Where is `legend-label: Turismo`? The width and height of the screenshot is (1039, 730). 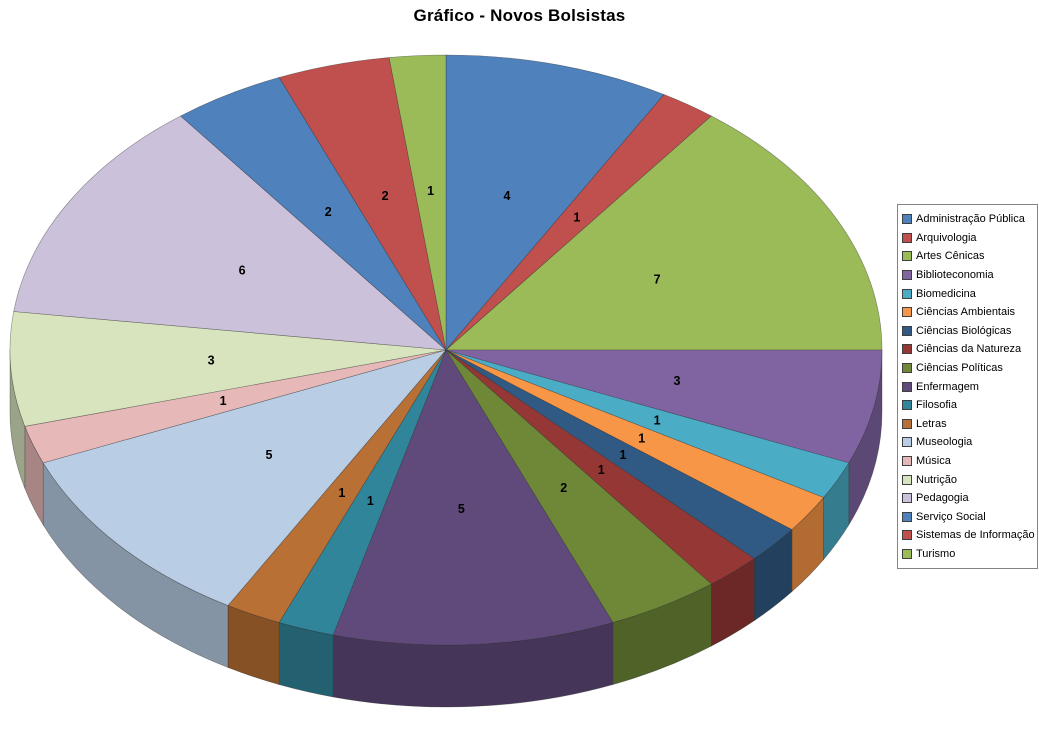
legend-label: Turismo is located at coordinates (936, 553).